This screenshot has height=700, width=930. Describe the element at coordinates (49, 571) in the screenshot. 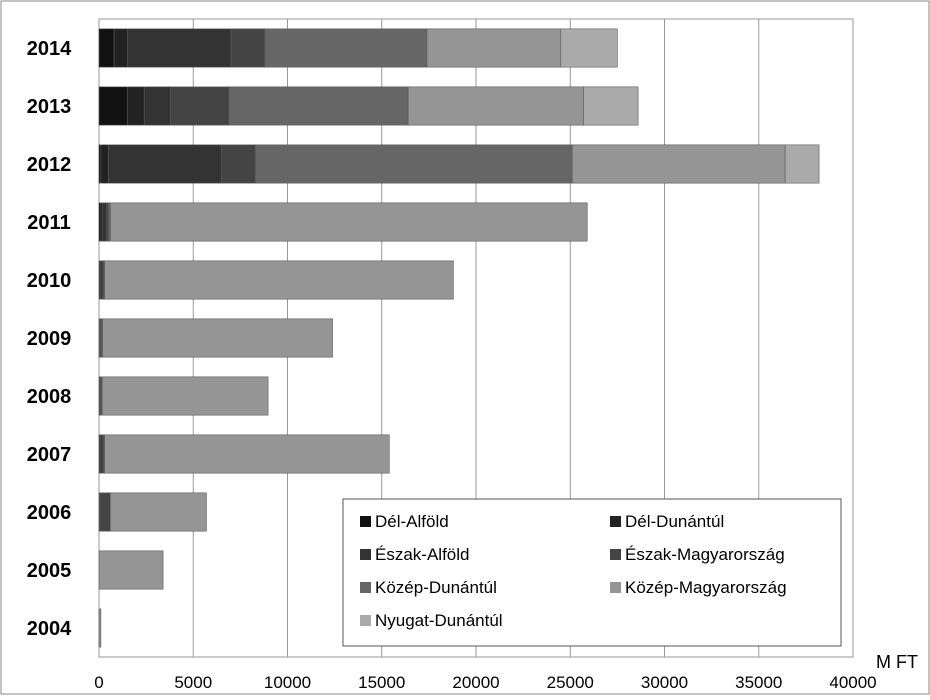

I see `category-label: 2005` at that location.